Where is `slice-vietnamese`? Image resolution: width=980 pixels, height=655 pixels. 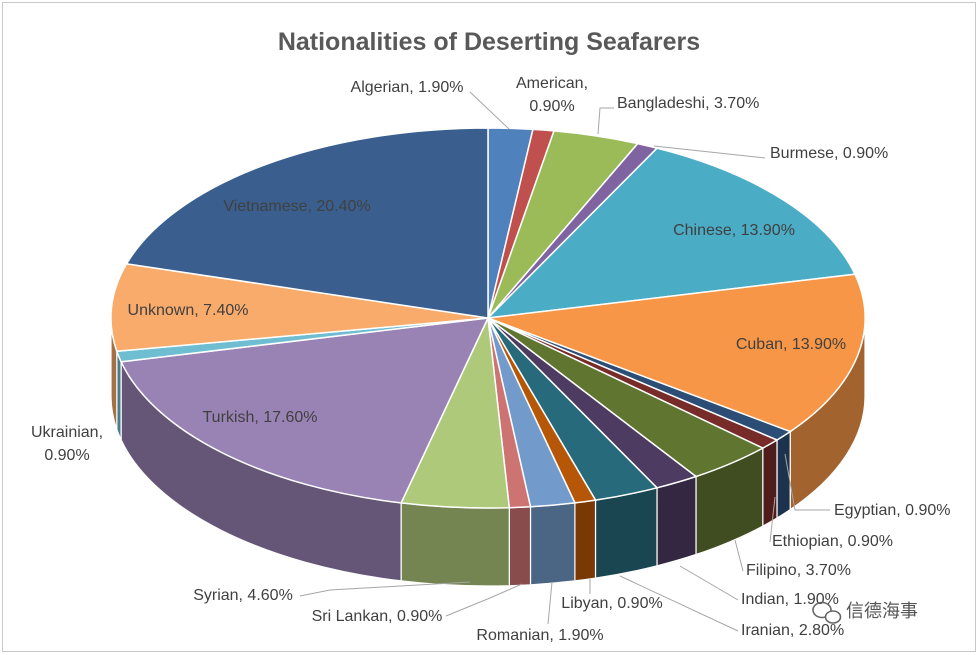 slice-vietnamese is located at coordinates (307, 223).